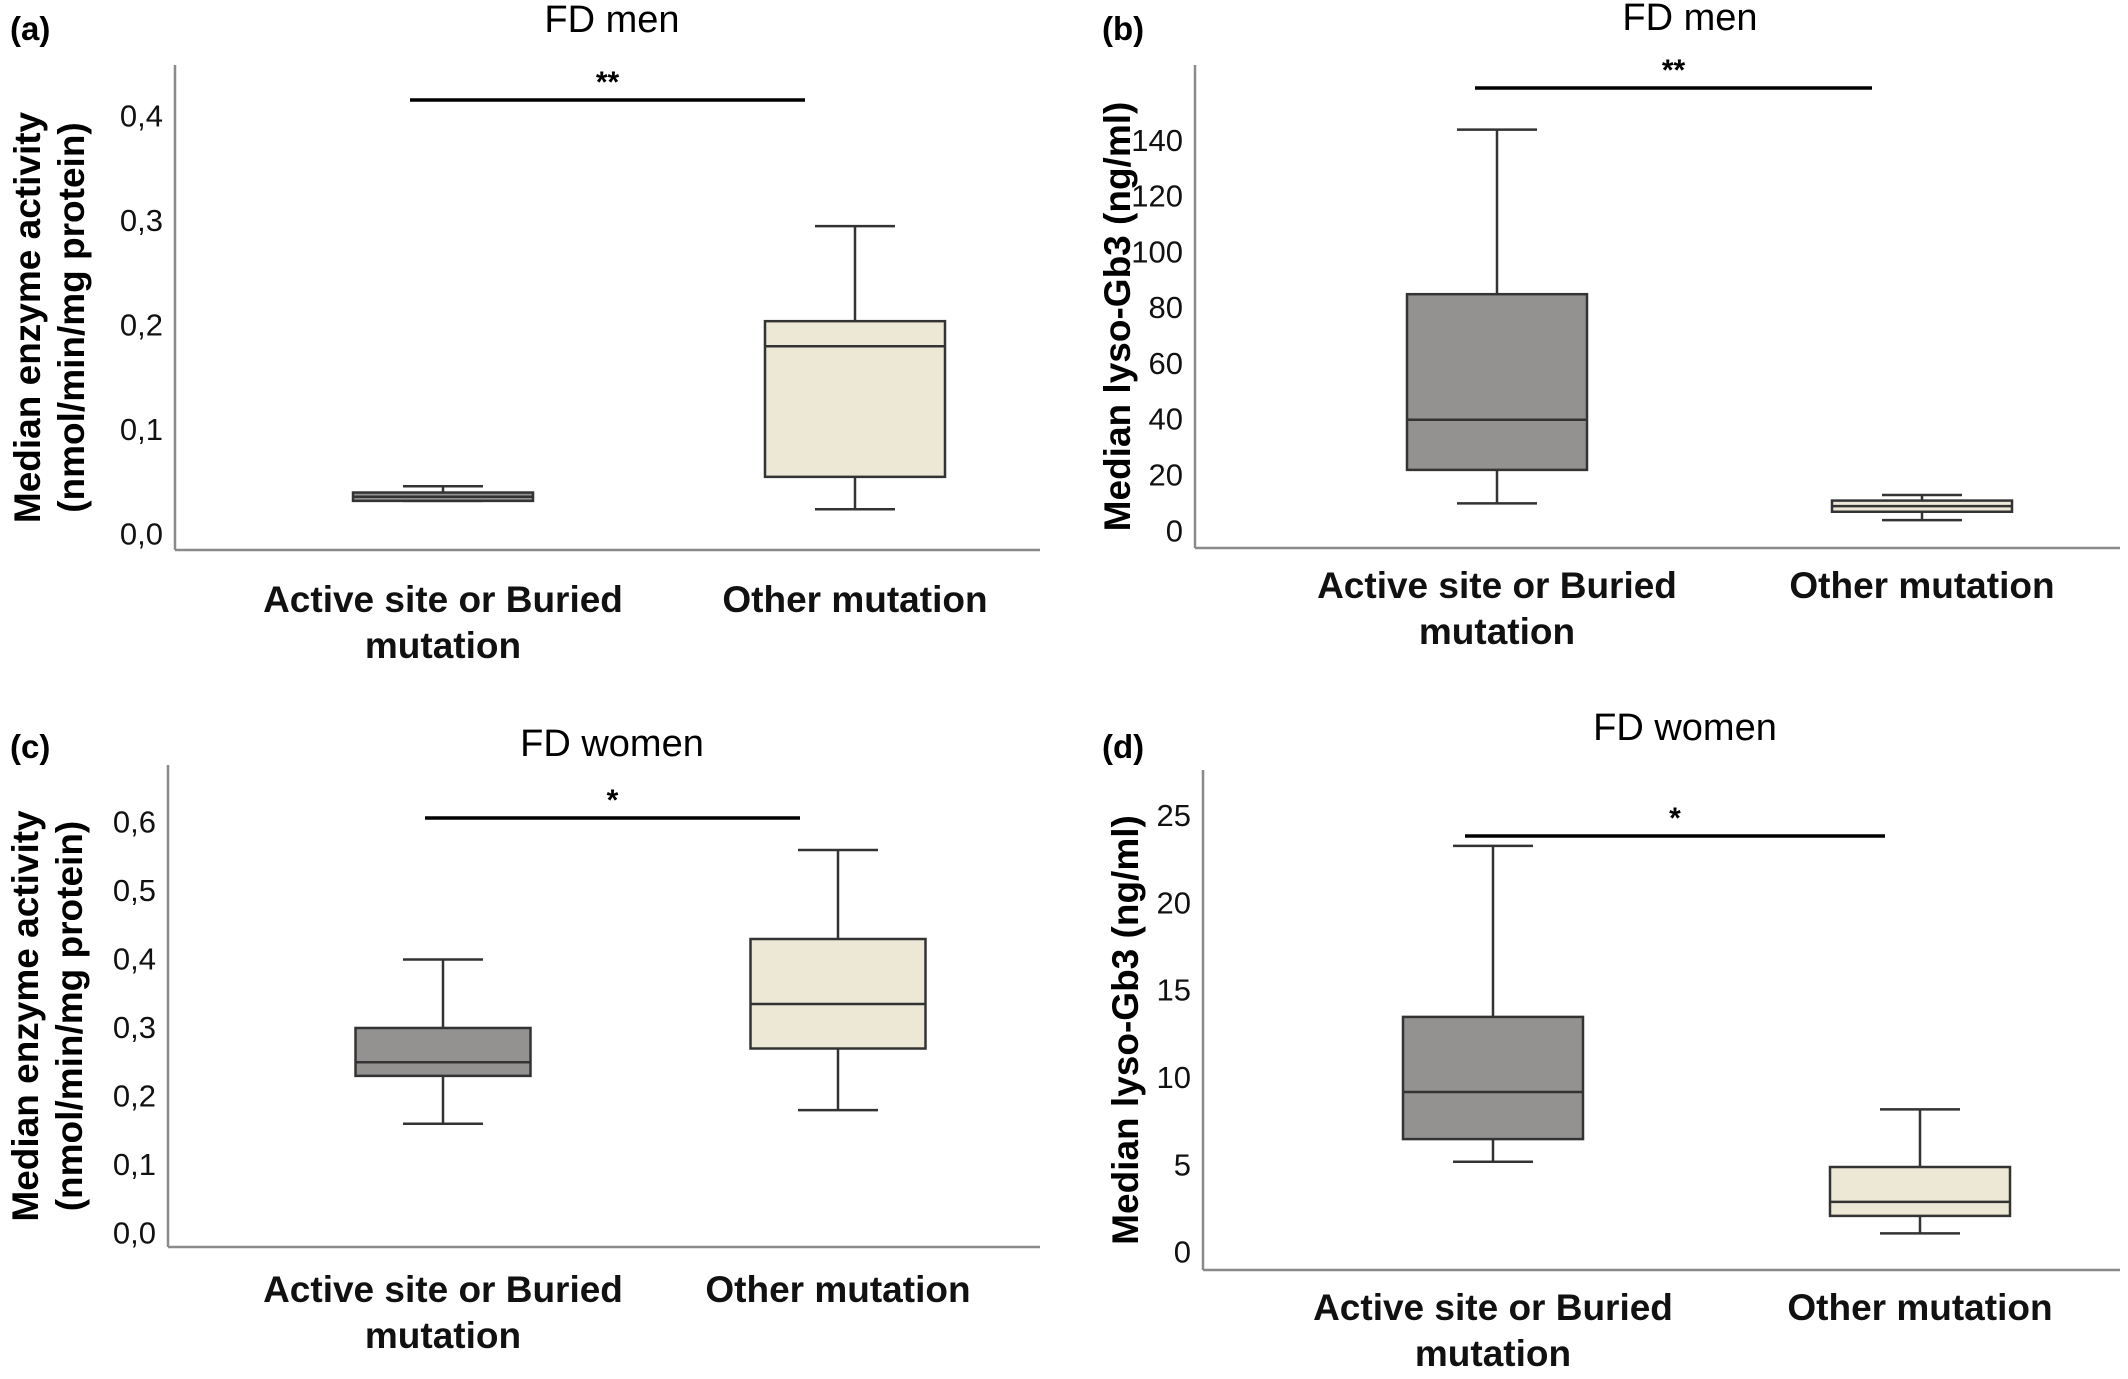  What do you see at coordinates (1157, 196) in the screenshot?
I see `y-tick-label: 120` at bounding box center [1157, 196].